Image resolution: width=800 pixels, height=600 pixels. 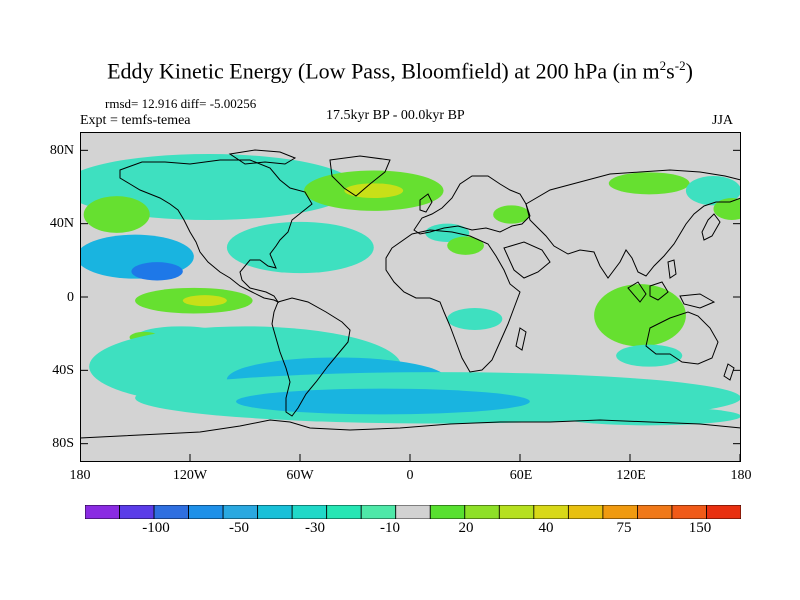 I want to click on x-tick-60e: 60E, so click(x=521, y=475).